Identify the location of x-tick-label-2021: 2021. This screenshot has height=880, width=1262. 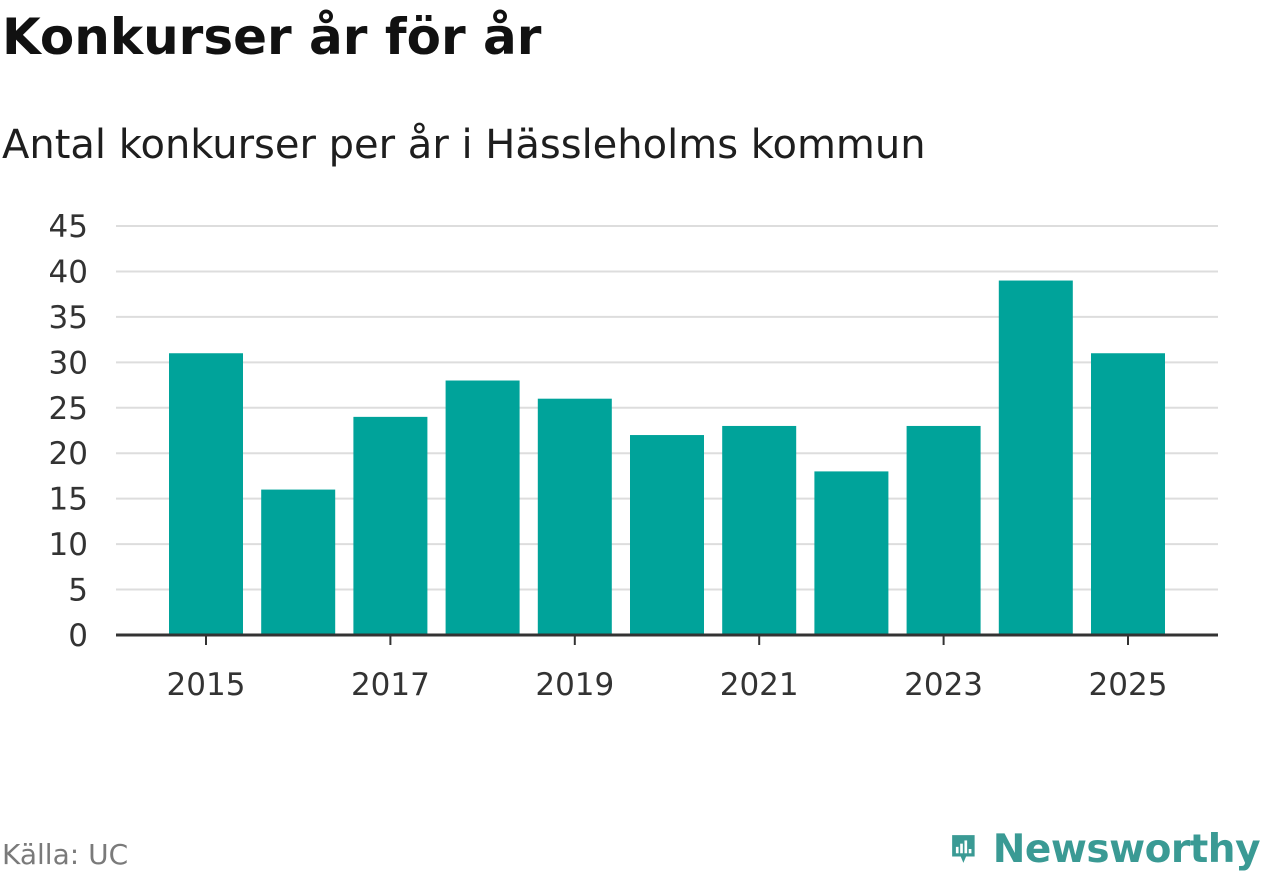
(759, 685).